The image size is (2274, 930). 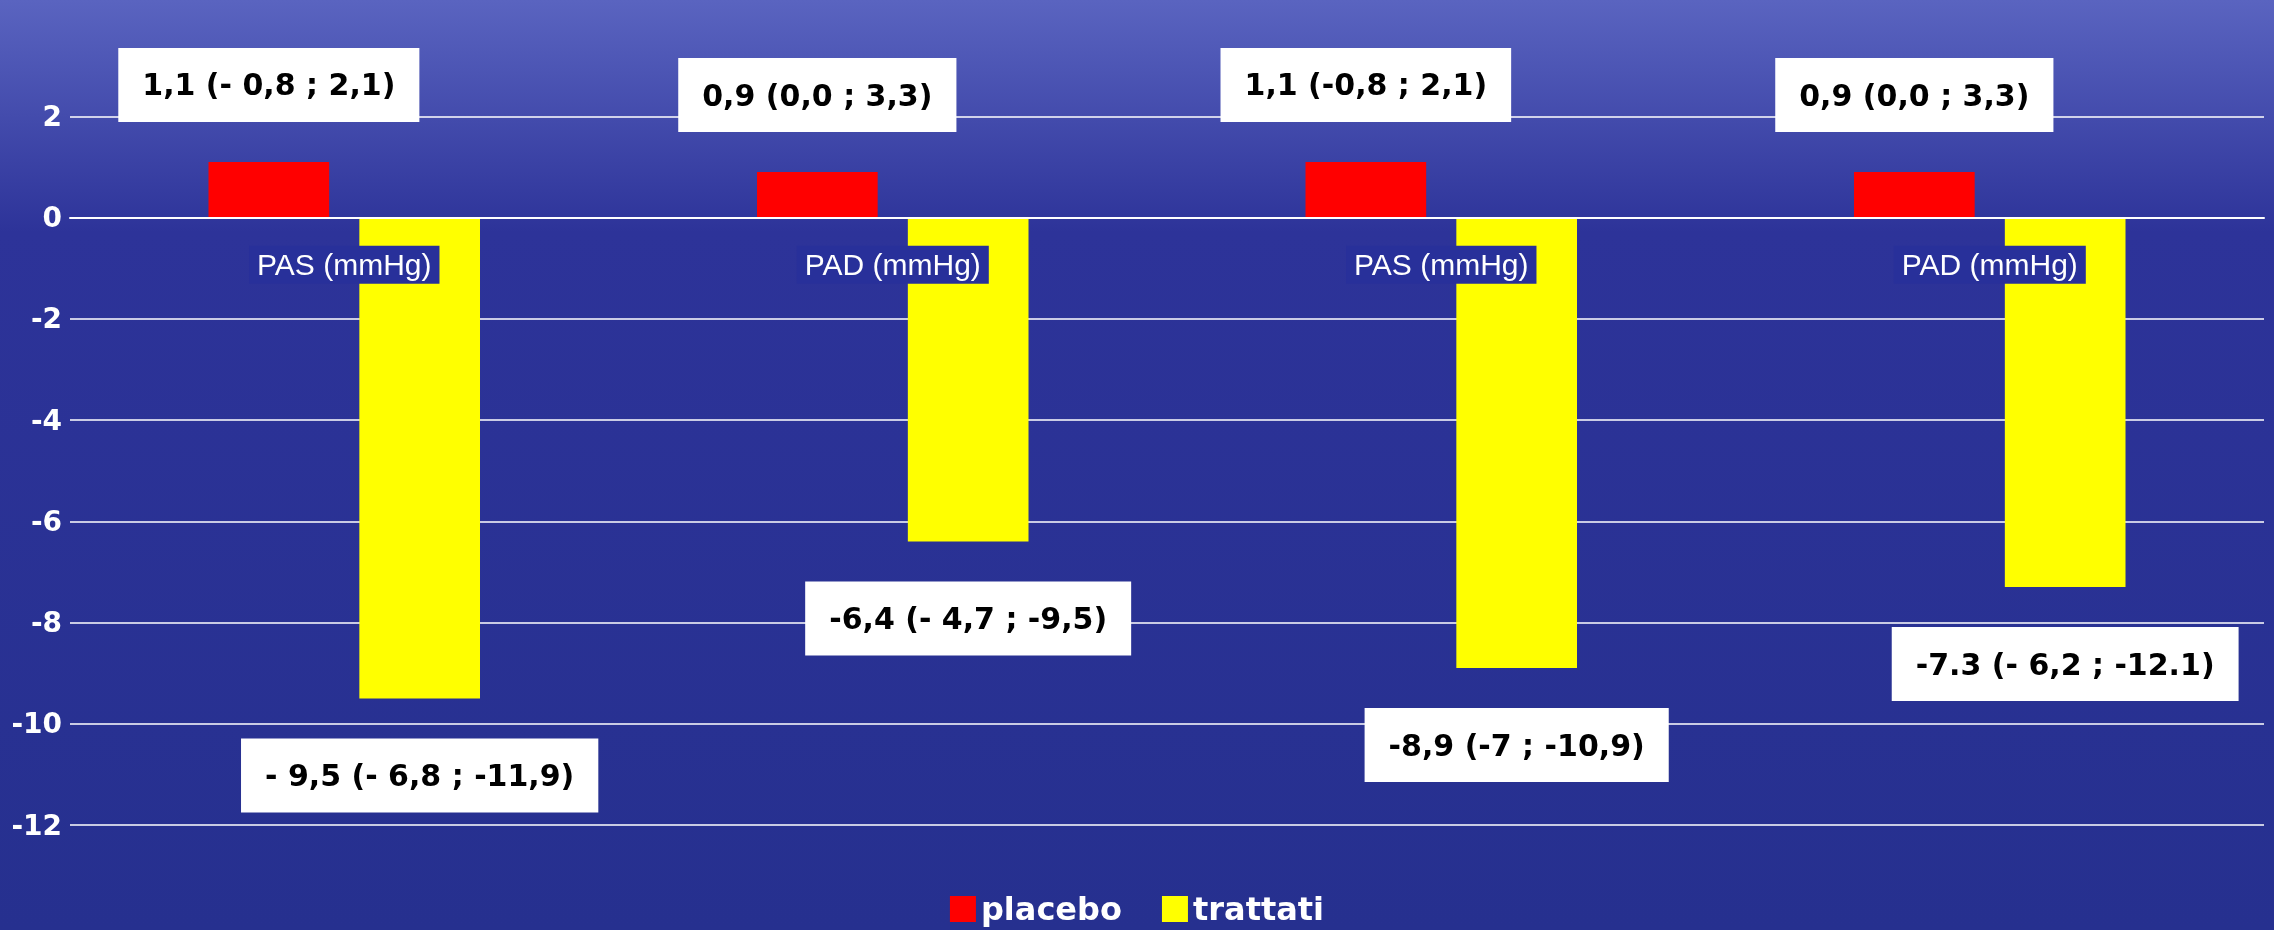 What do you see at coordinates (46, 623) in the screenshot?
I see `y-tick-label: -8` at bounding box center [46, 623].